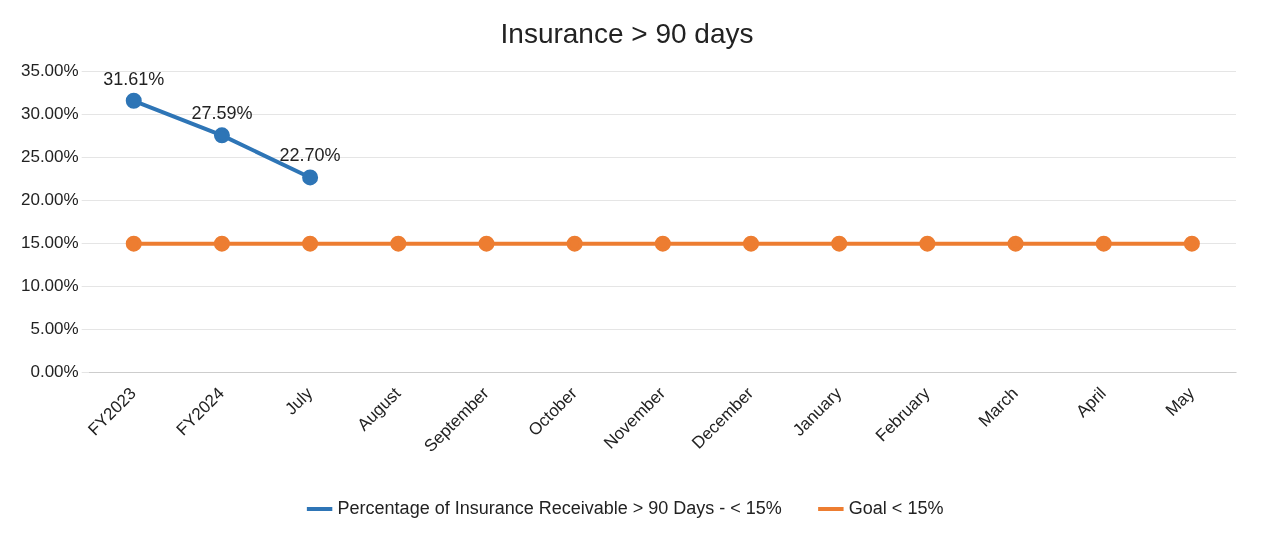 Image resolution: width=1286 pixels, height=538 pixels. Describe the element at coordinates (559, 507) in the screenshot. I see `legend-label: Percentage of Insurance Receivable > 90 Days - < 15%` at that location.